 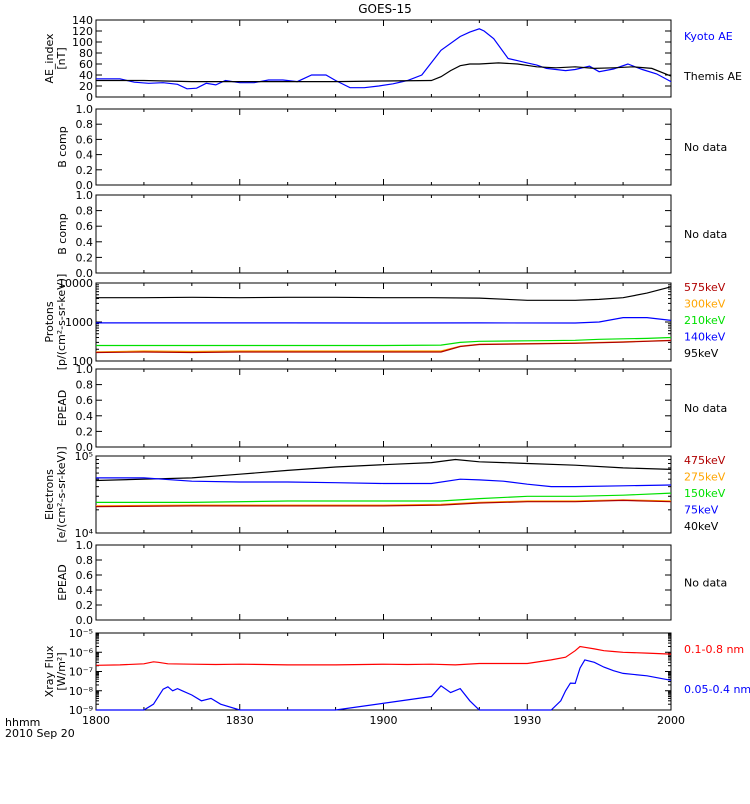 What do you see at coordinates (384, 720) in the screenshot?
I see `x-tick-label: 1900` at bounding box center [384, 720].